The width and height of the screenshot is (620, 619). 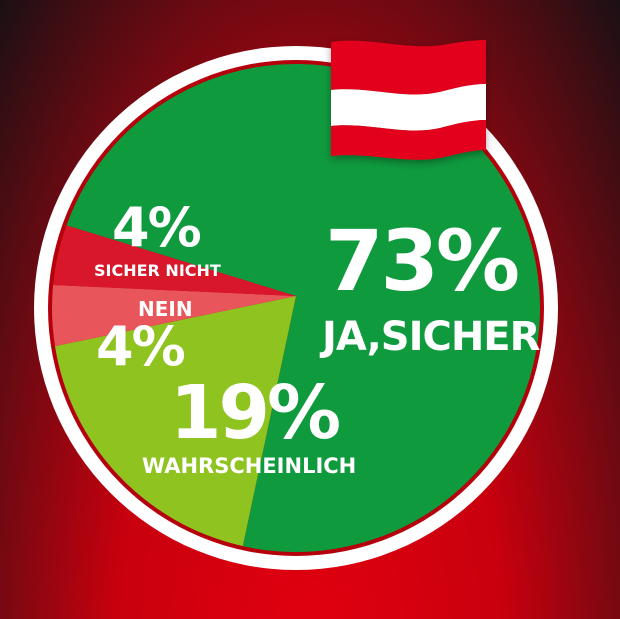 I want to click on value-label-wahrscheinlich: 19%, so click(x=254, y=413).